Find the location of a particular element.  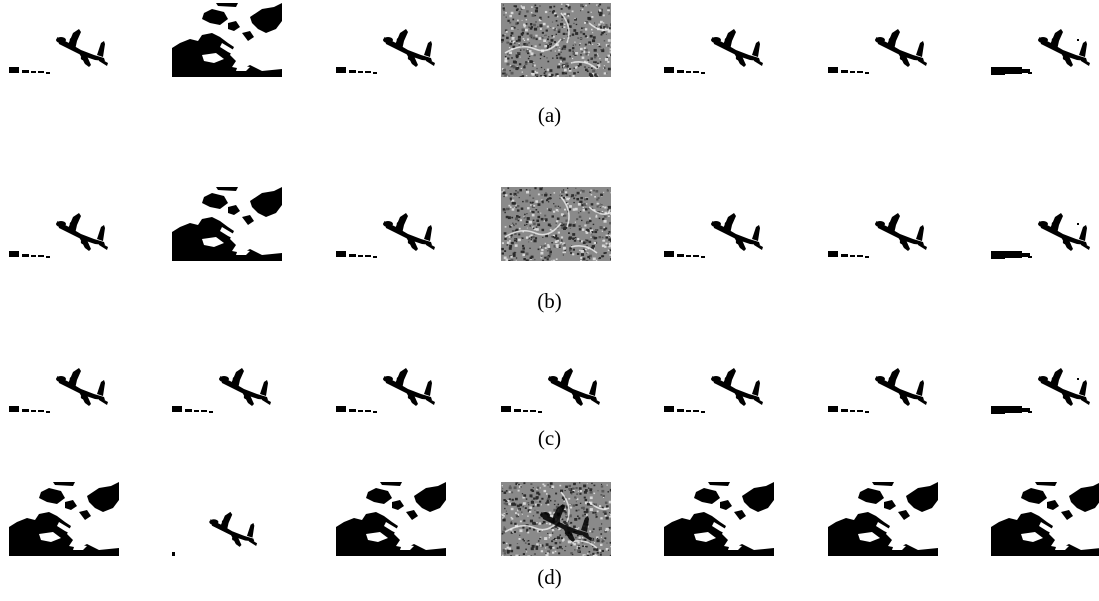

row-caption: (b) is located at coordinates (549, 301).